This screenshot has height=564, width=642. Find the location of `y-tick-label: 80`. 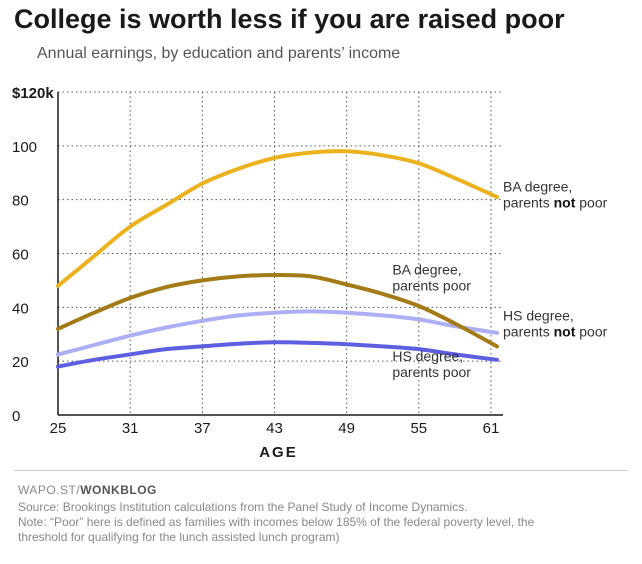

y-tick-label: 80 is located at coordinates (20, 201).